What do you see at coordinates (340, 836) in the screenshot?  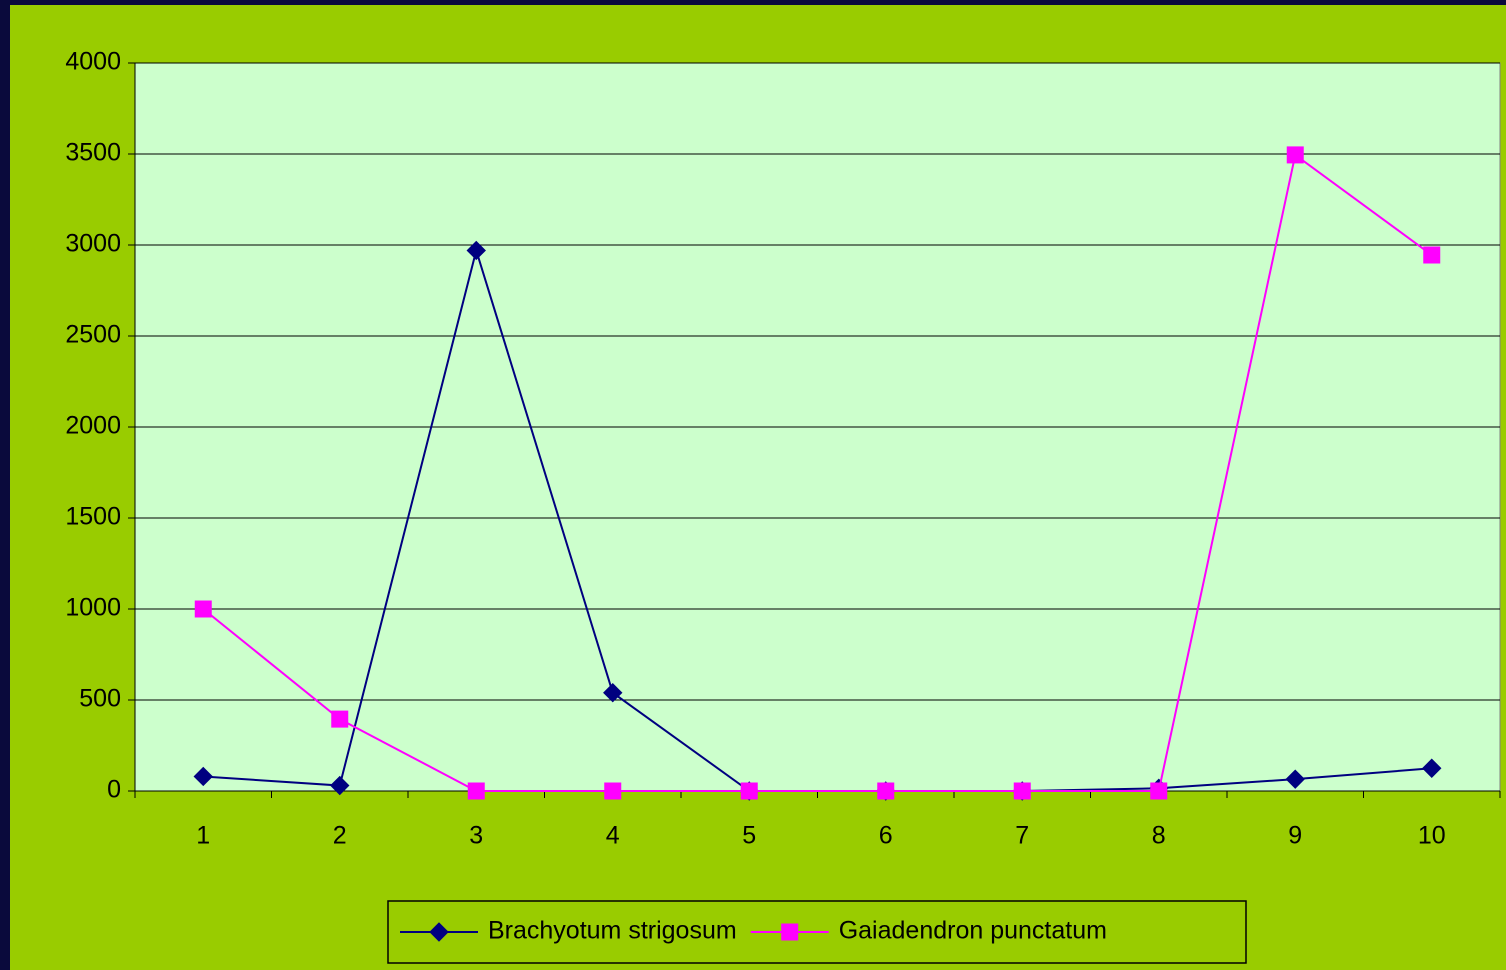 I see `x-tick-label: 2` at bounding box center [340, 836].